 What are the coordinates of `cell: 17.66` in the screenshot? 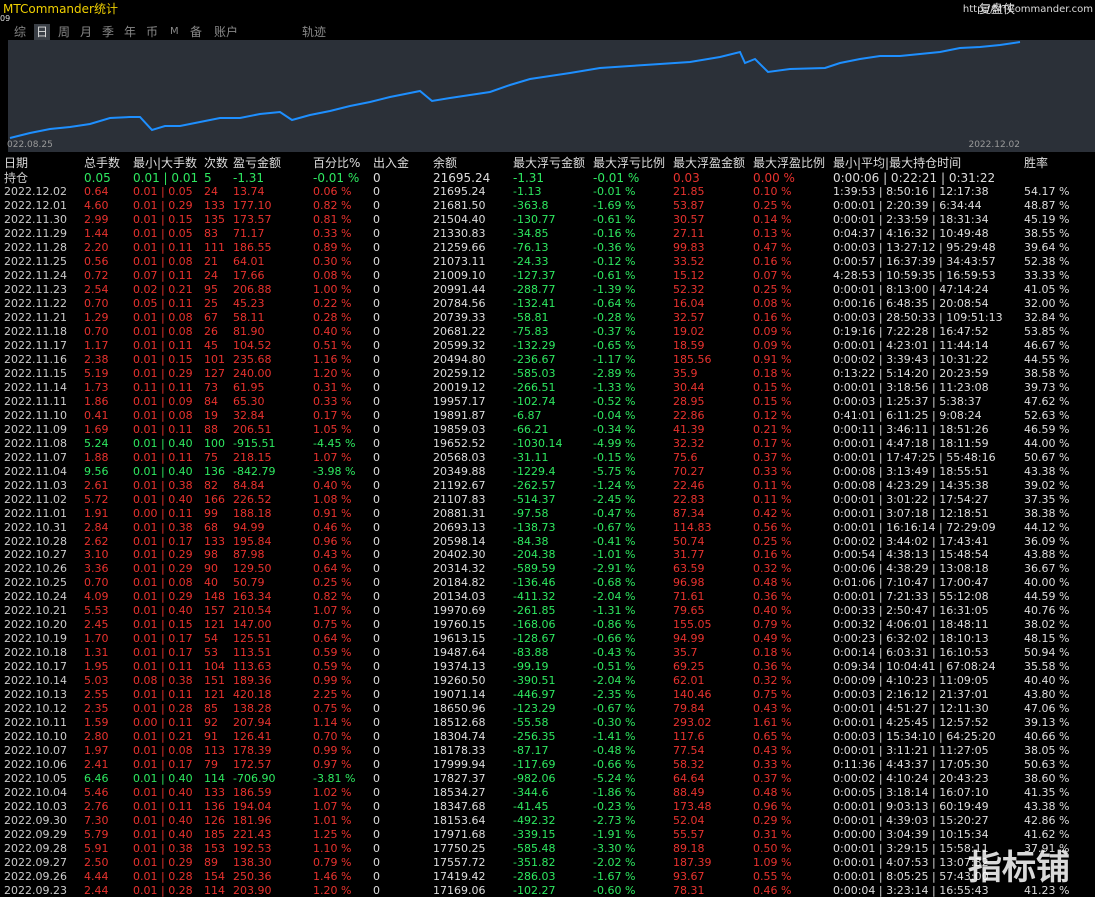 It's located at (249, 275).